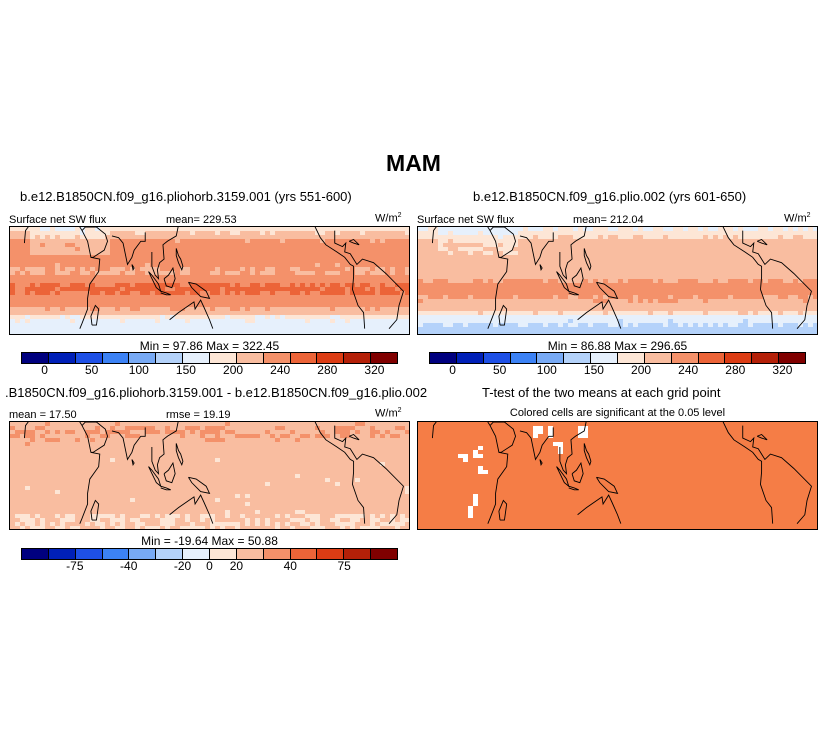  What do you see at coordinates (792, 358) in the screenshot?
I see `colorbar-swatch` at bounding box center [792, 358].